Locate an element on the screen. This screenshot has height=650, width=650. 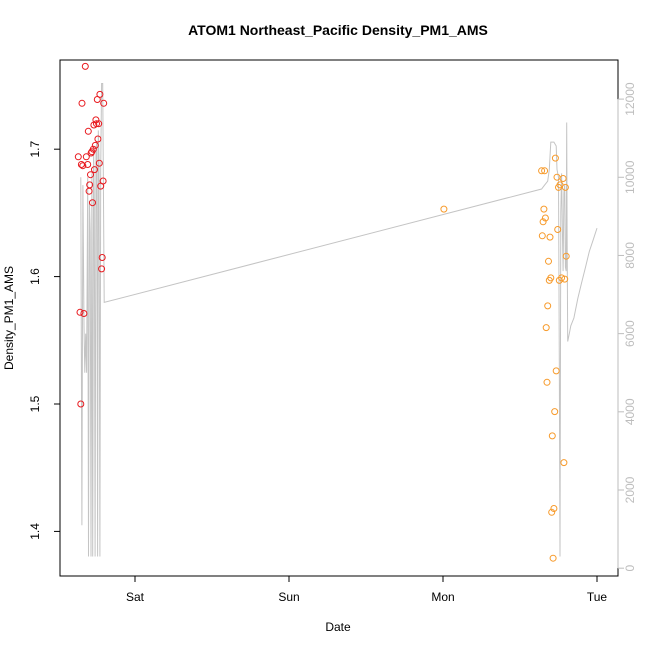
y2-tick-label-5: 10000 is located at coordinates (630, 177).